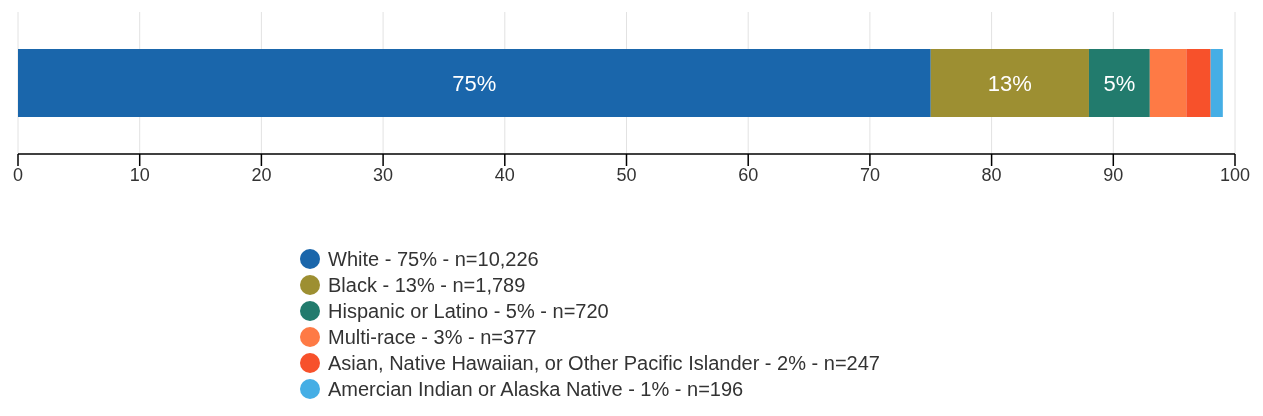 This screenshot has height=416, width=1263. I want to click on legend-label: Asian, Native Hawaiian, or Other Pacific Islander - 2% - n=247, so click(604, 363).